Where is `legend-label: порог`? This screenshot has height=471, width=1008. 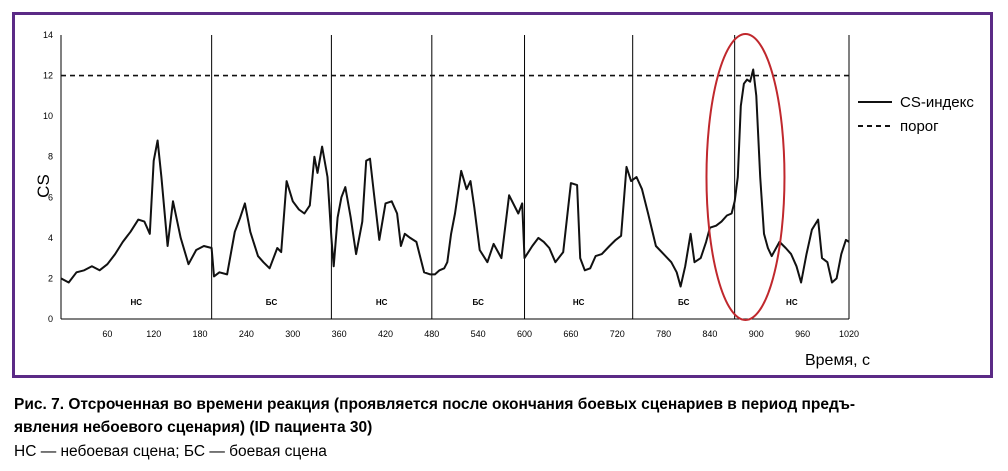 legend-label: порог is located at coordinates (919, 126).